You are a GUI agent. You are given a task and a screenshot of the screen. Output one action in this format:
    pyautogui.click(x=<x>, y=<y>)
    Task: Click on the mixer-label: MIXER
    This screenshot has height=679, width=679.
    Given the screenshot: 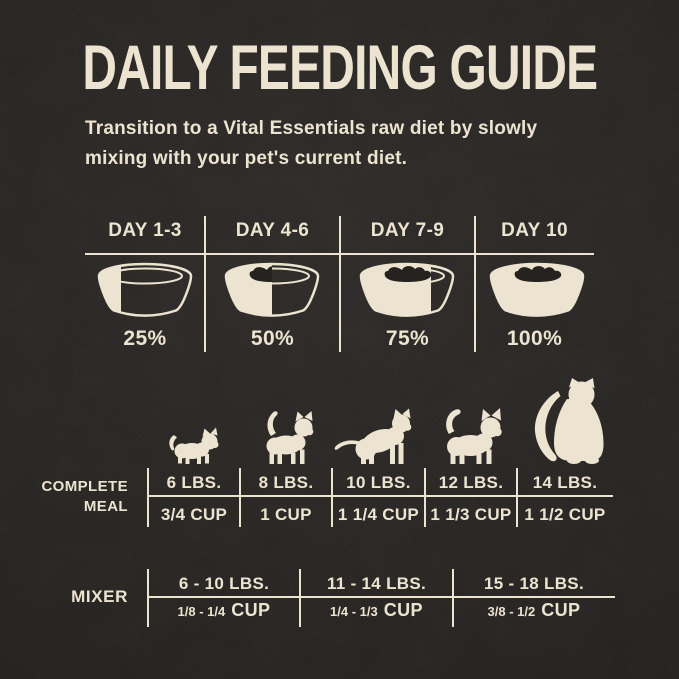 What is the action you would take?
    pyautogui.click(x=99, y=596)
    